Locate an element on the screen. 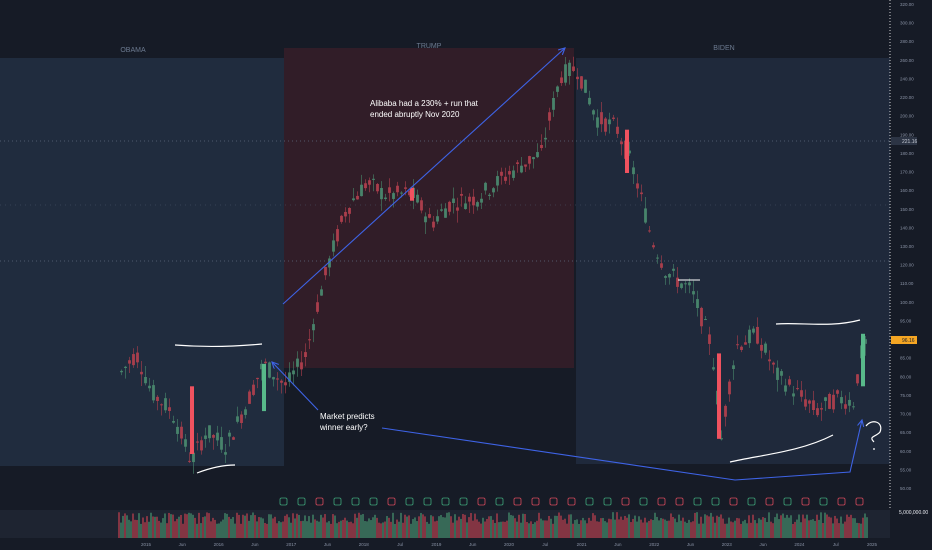 The width and height of the screenshot is (932, 550). time-tick-label: Jul is located at coordinates (836, 544).